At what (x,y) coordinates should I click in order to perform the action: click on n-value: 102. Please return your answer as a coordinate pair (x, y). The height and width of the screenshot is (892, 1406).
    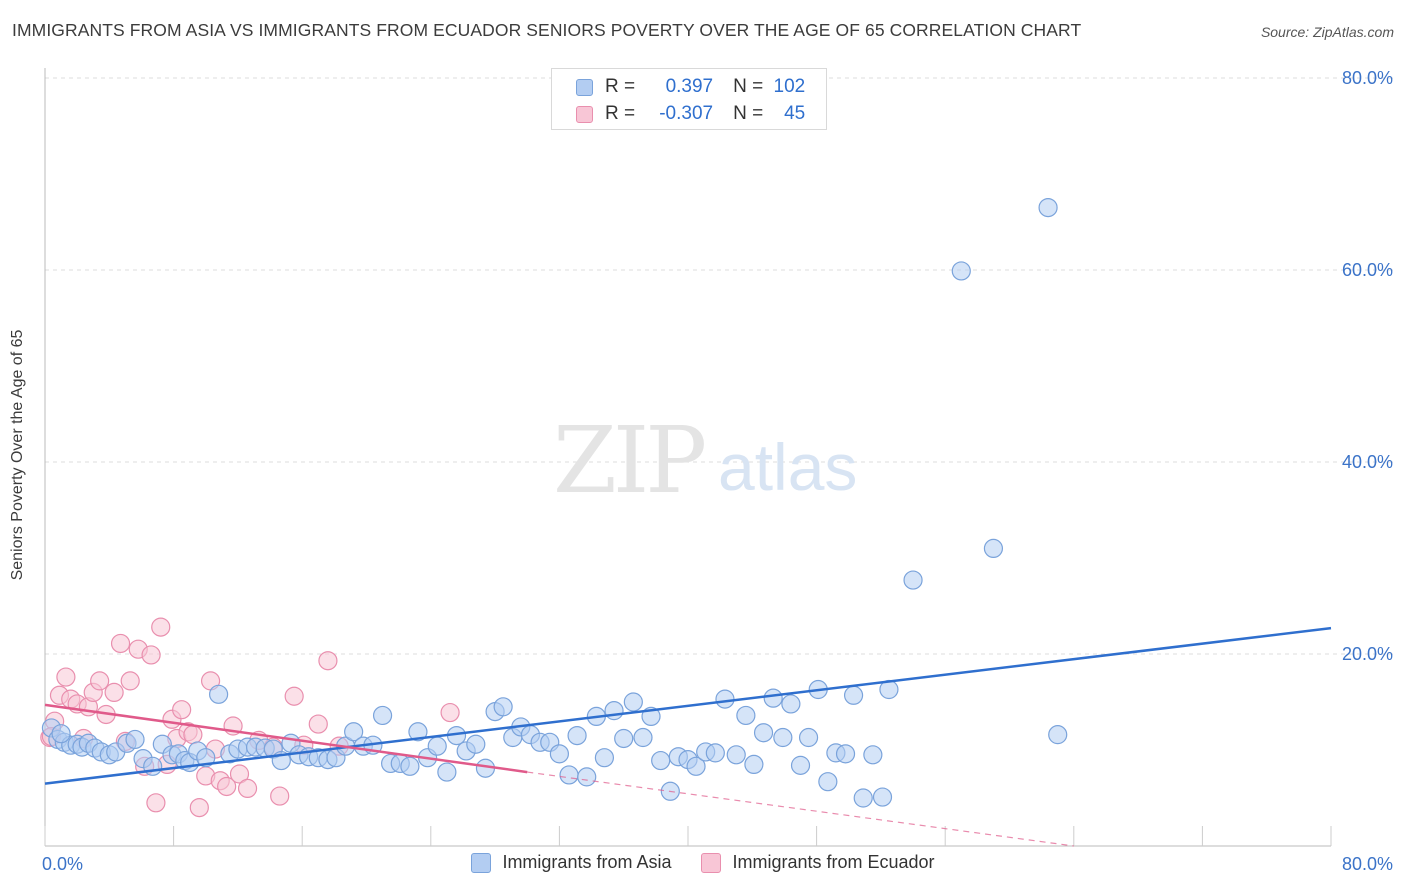
    Looking at the image, I should click on (789, 86).